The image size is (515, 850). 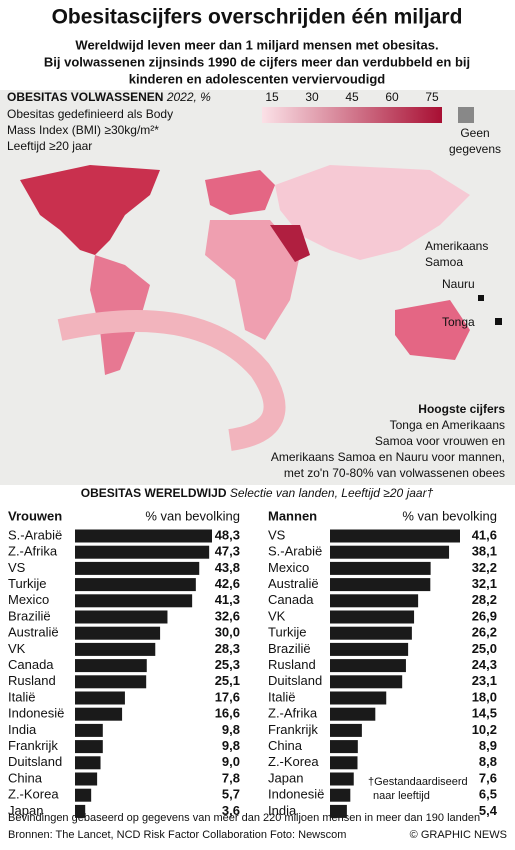 What do you see at coordinates (272, 97) in the screenshot?
I see `scale-tick-label: 15` at bounding box center [272, 97].